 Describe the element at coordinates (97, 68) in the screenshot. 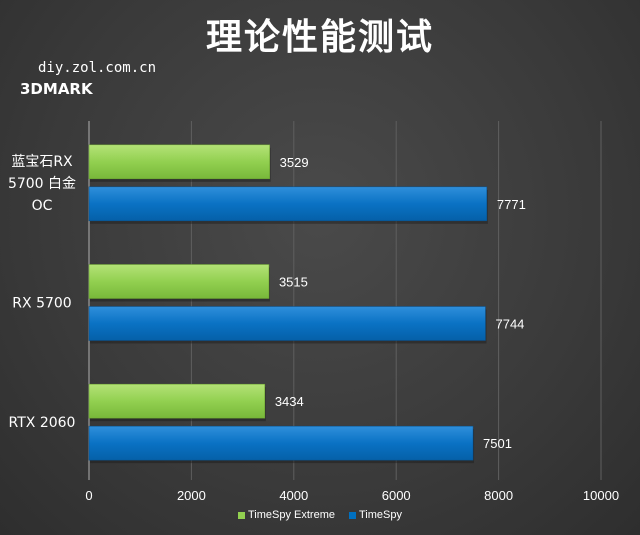

I see `watermark-text: diy.zol.com.cn` at that location.